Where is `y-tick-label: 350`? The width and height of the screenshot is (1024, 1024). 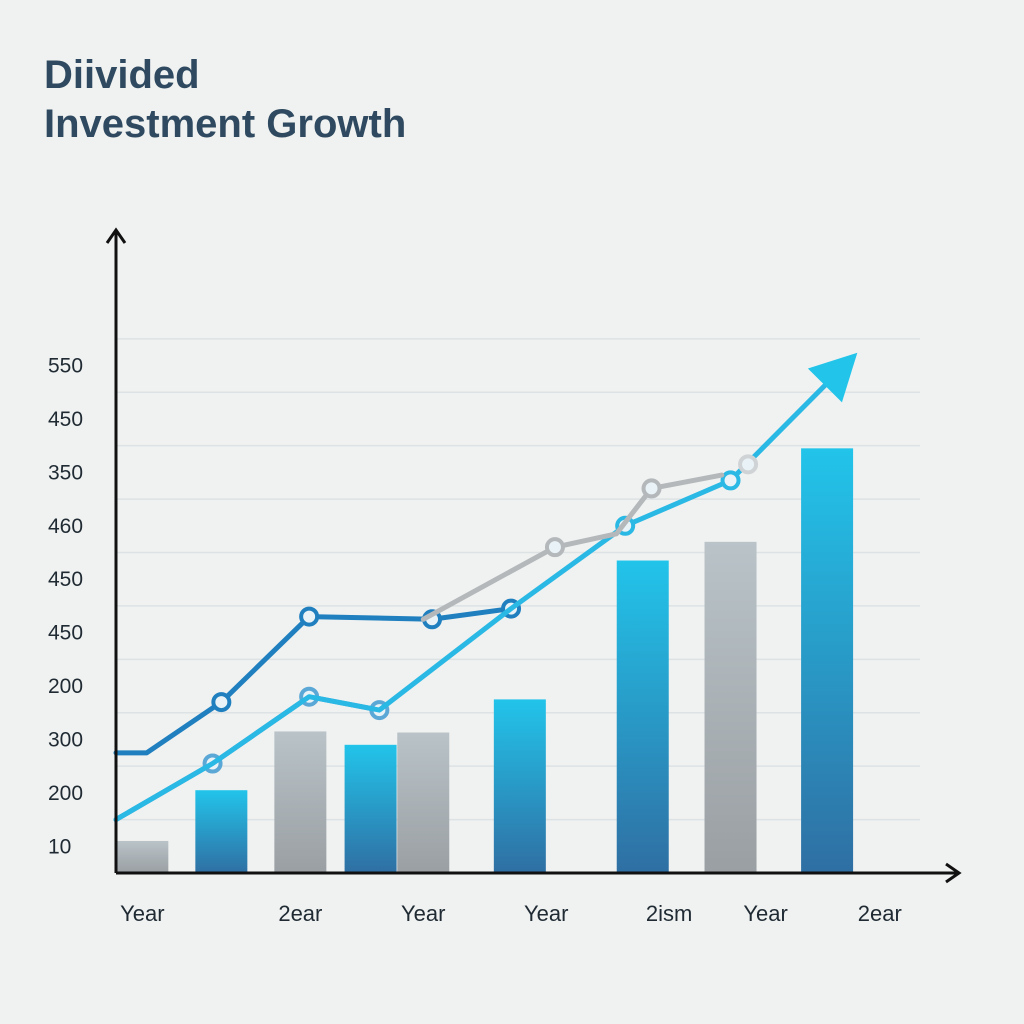
y-tick-label: 350 is located at coordinates (65, 472).